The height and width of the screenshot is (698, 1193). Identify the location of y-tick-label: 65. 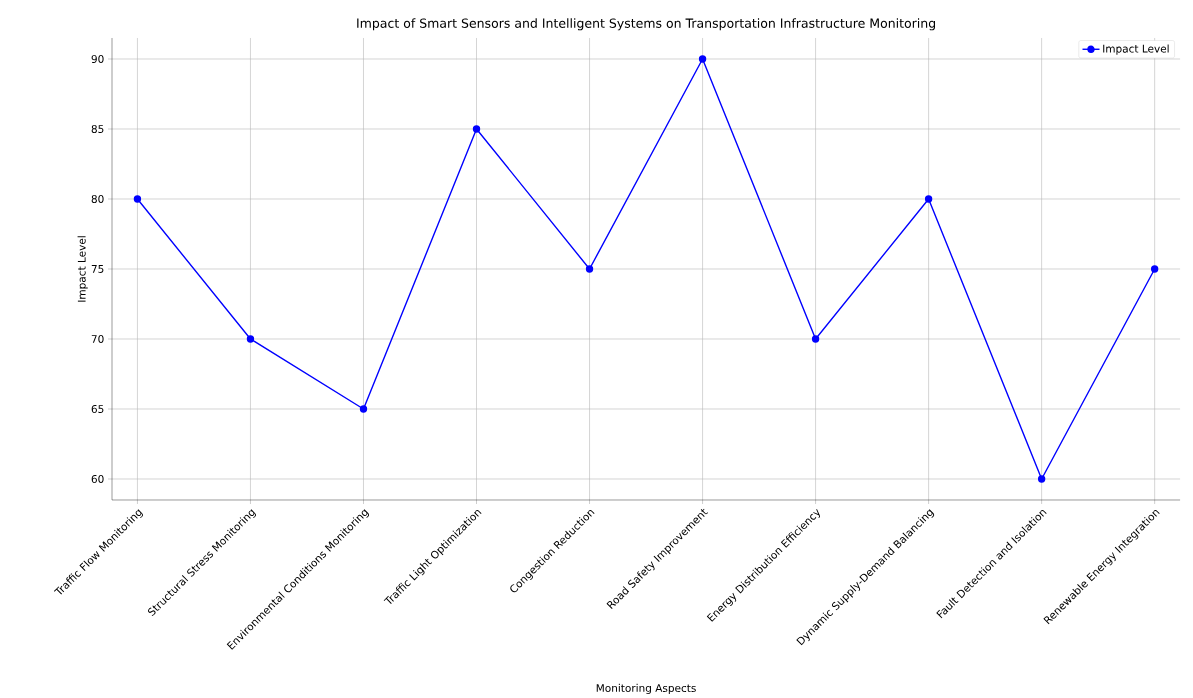
(97, 409).